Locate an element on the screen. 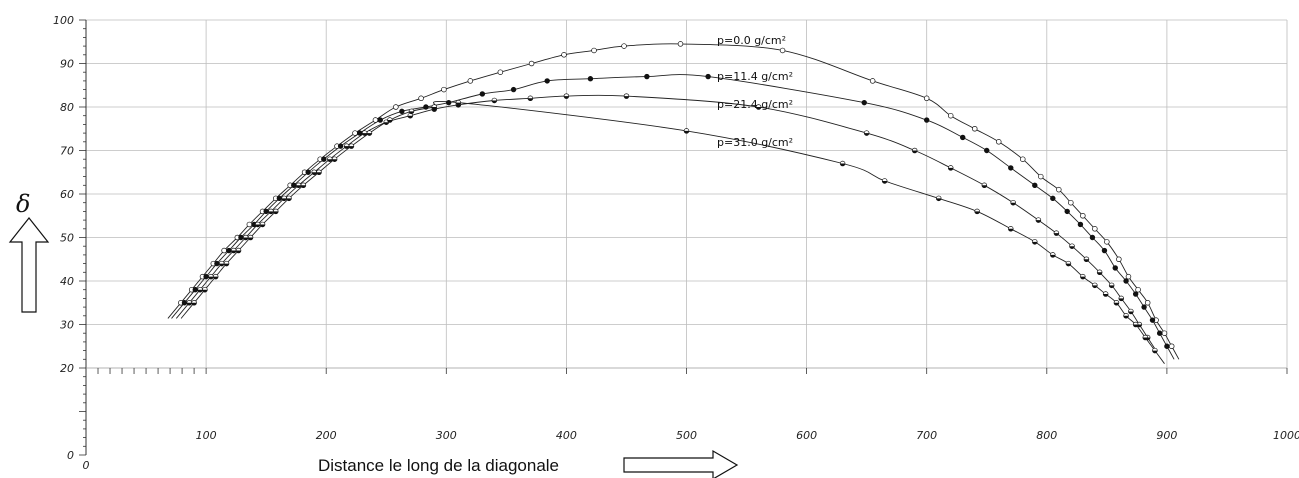  x-axis-label: Distance le long de la diagonale is located at coordinates (438, 465).